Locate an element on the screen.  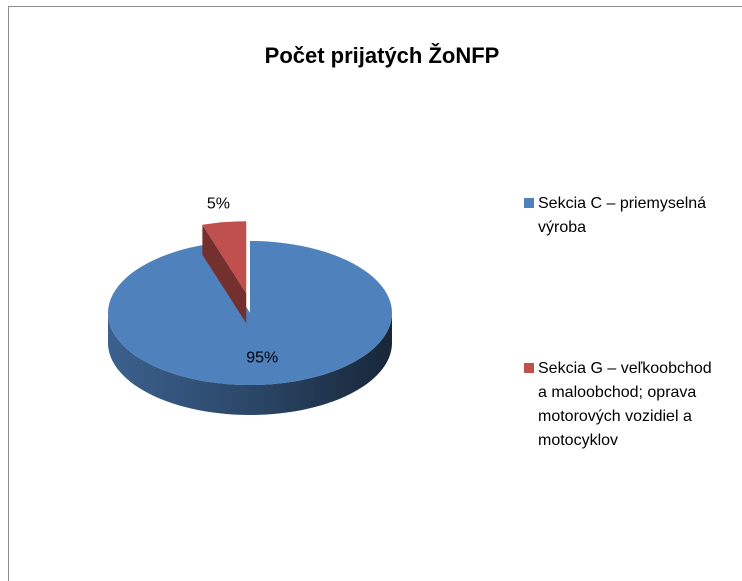
slice-cut is located at coordinates (224, 274).